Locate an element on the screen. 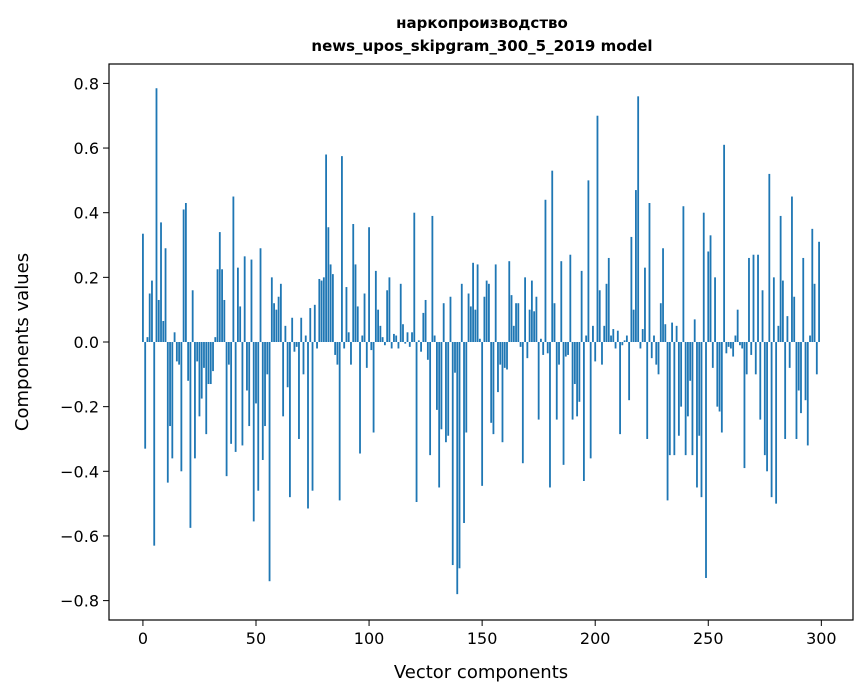 This screenshot has height=696, width=867. y-axis-label: Components values is located at coordinates (22, 342).